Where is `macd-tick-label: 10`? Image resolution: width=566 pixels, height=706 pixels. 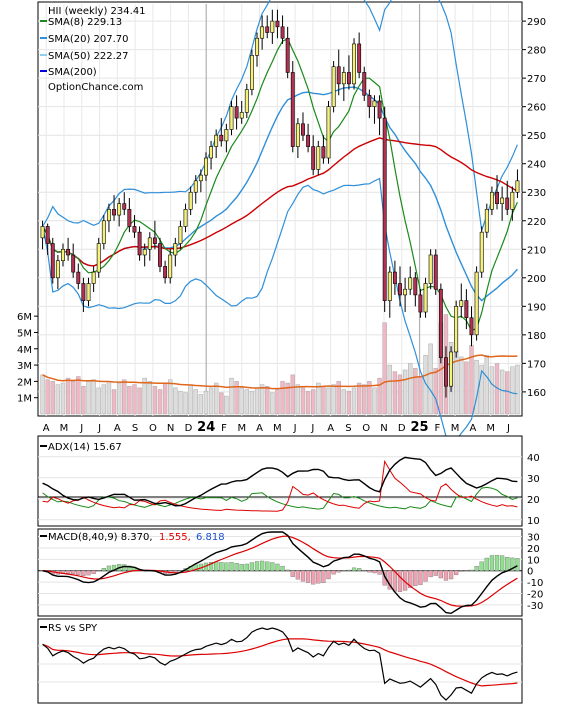 macd-tick-label: 10 is located at coordinates (533, 560).